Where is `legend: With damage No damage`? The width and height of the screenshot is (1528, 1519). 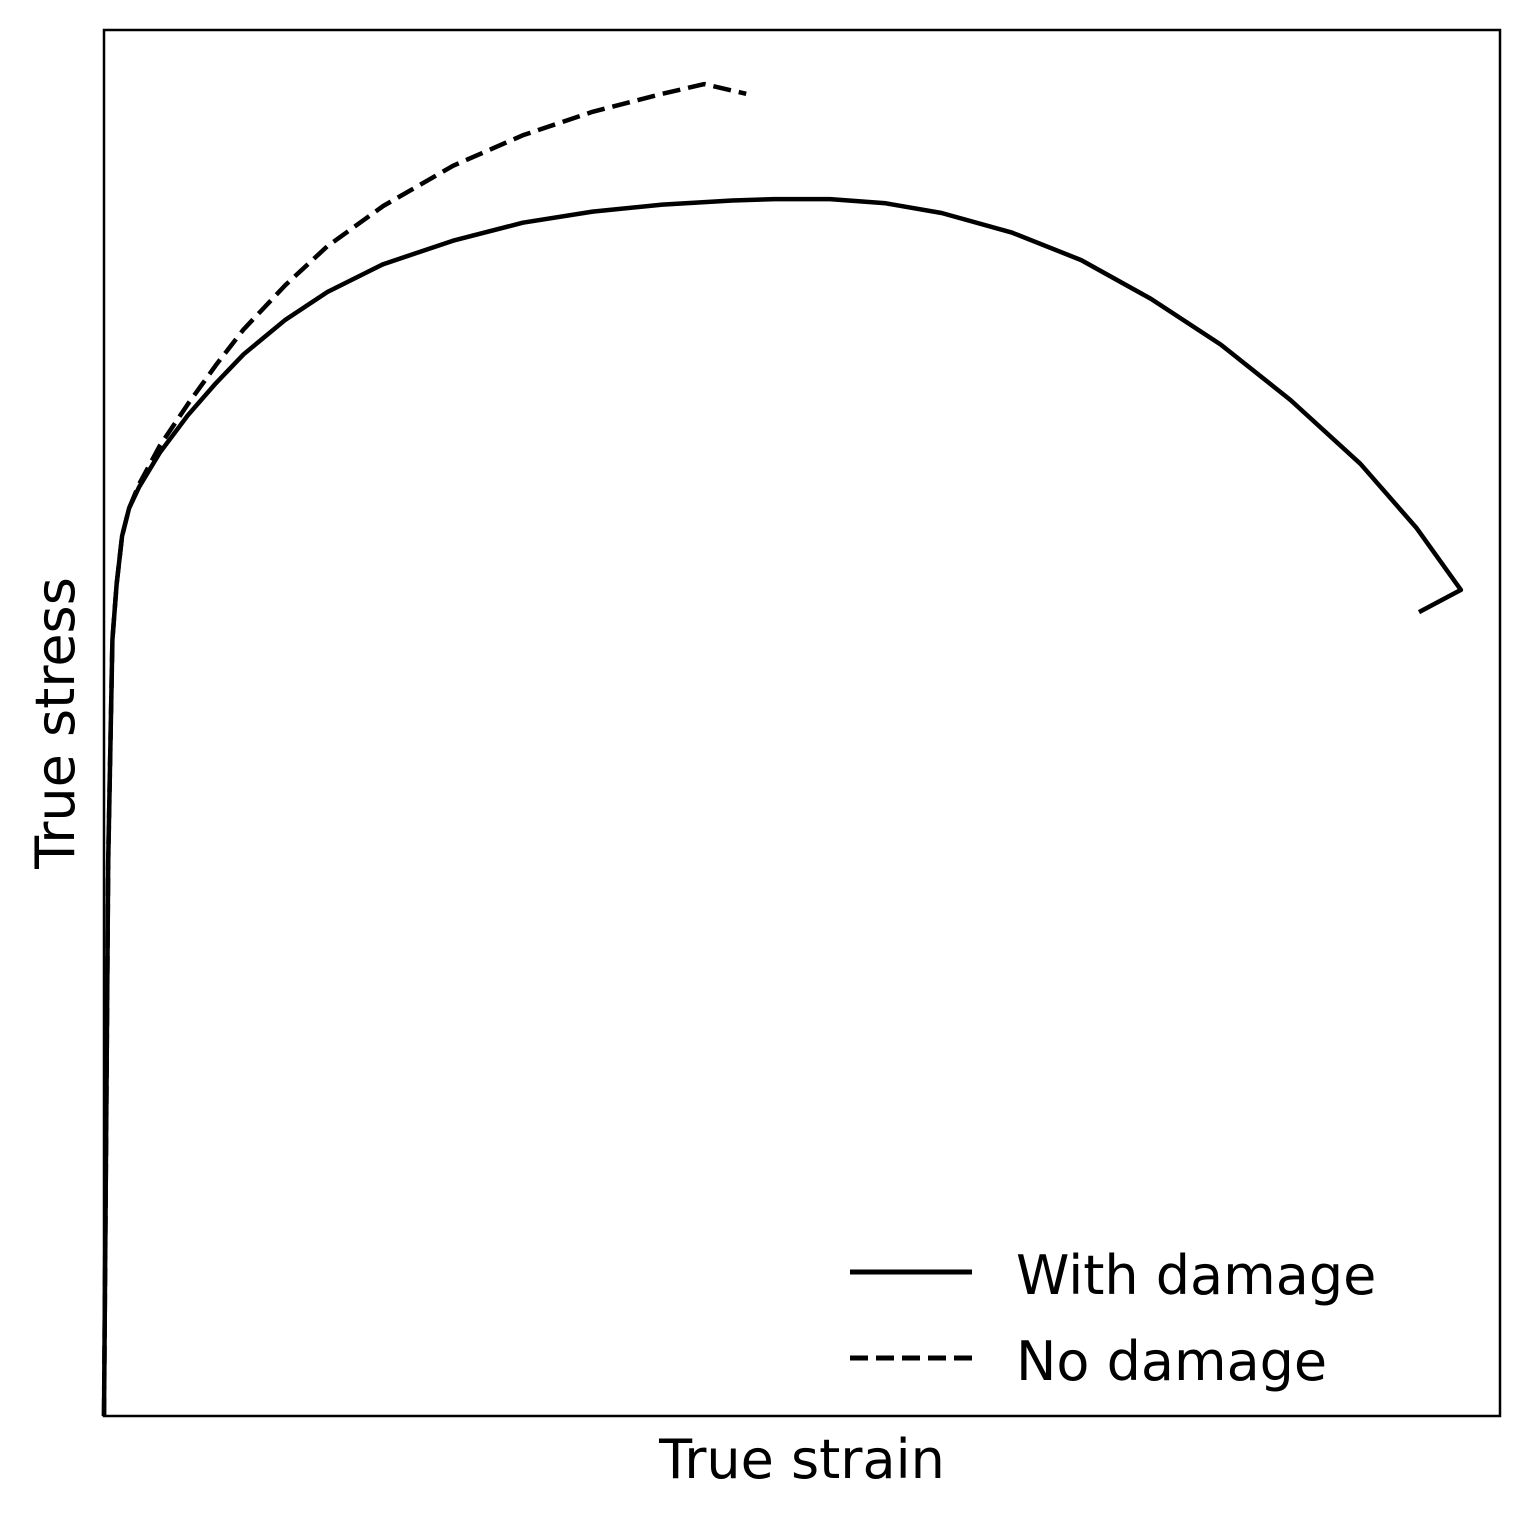 legend: With damage No damage is located at coordinates (1113, 1318).